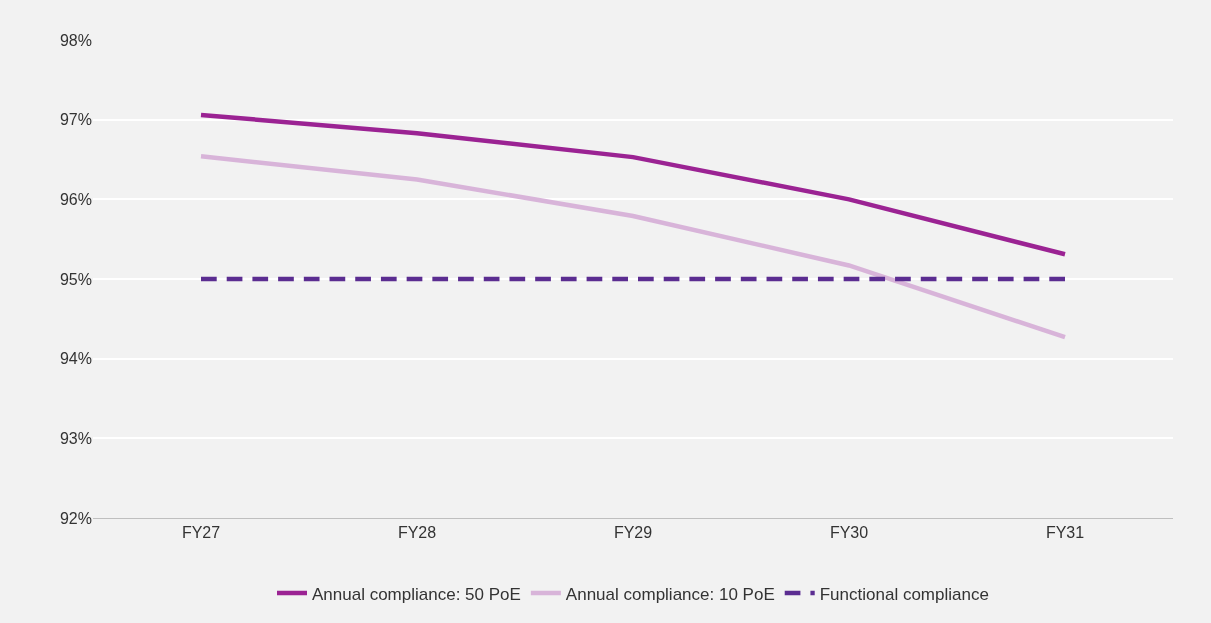 Image resolution: width=1211 pixels, height=623 pixels. Describe the element at coordinates (75, 279) in the screenshot. I see `y-tick-label: 95%` at that location.